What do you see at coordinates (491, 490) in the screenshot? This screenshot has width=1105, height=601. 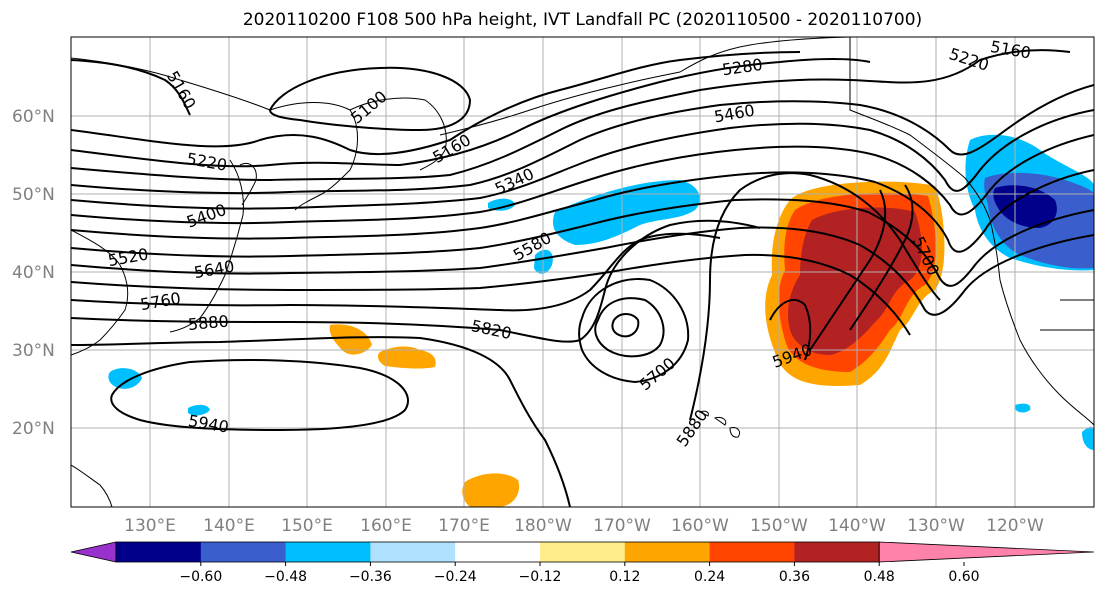 I see `ivt-positive-patch-c` at bounding box center [491, 490].